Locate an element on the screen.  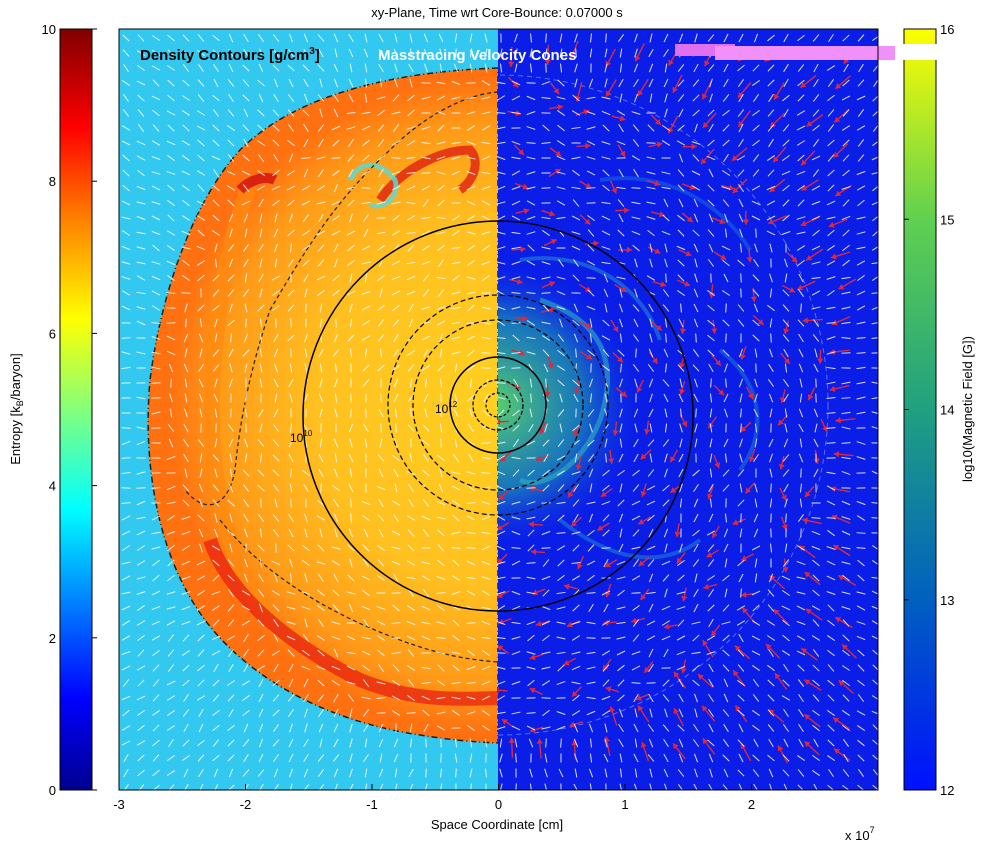
entropy-tick-label: 0 is located at coordinates (52, 790).